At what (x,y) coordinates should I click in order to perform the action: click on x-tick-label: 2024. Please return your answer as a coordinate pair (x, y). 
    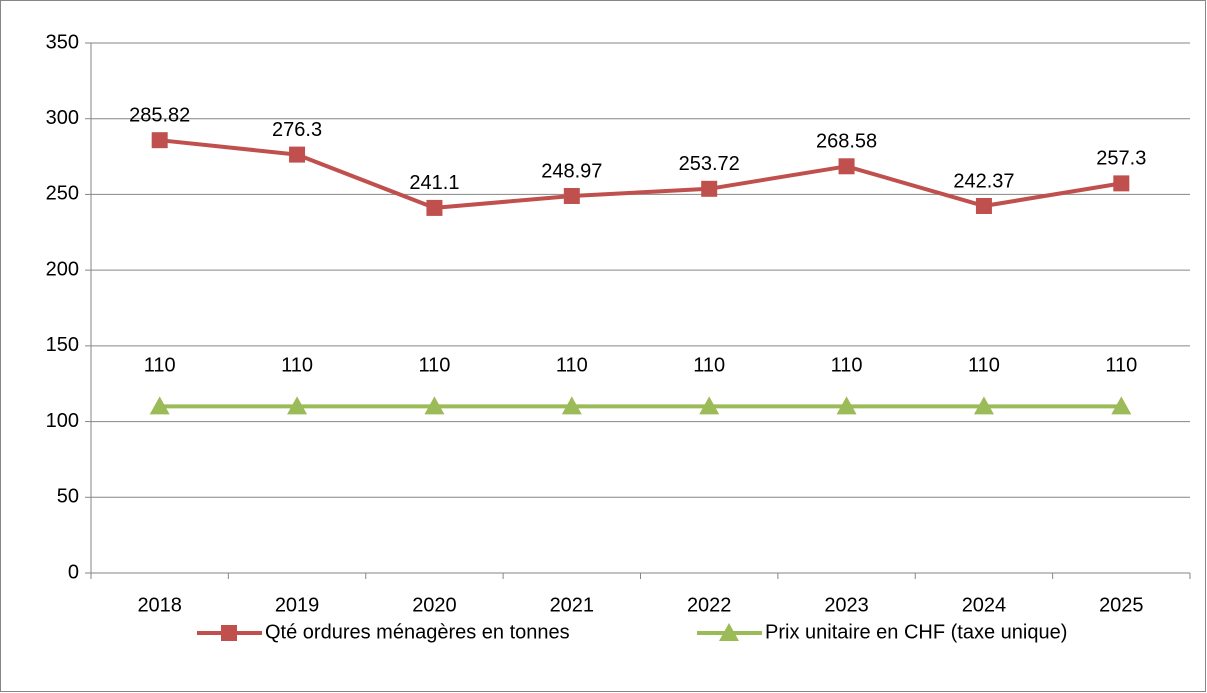
    Looking at the image, I should click on (984, 605).